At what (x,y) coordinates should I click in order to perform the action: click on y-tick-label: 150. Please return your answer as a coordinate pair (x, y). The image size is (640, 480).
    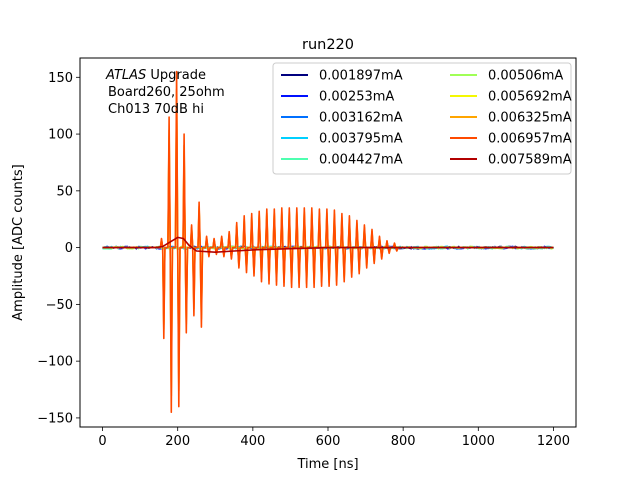
    Looking at the image, I should click on (60, 78).